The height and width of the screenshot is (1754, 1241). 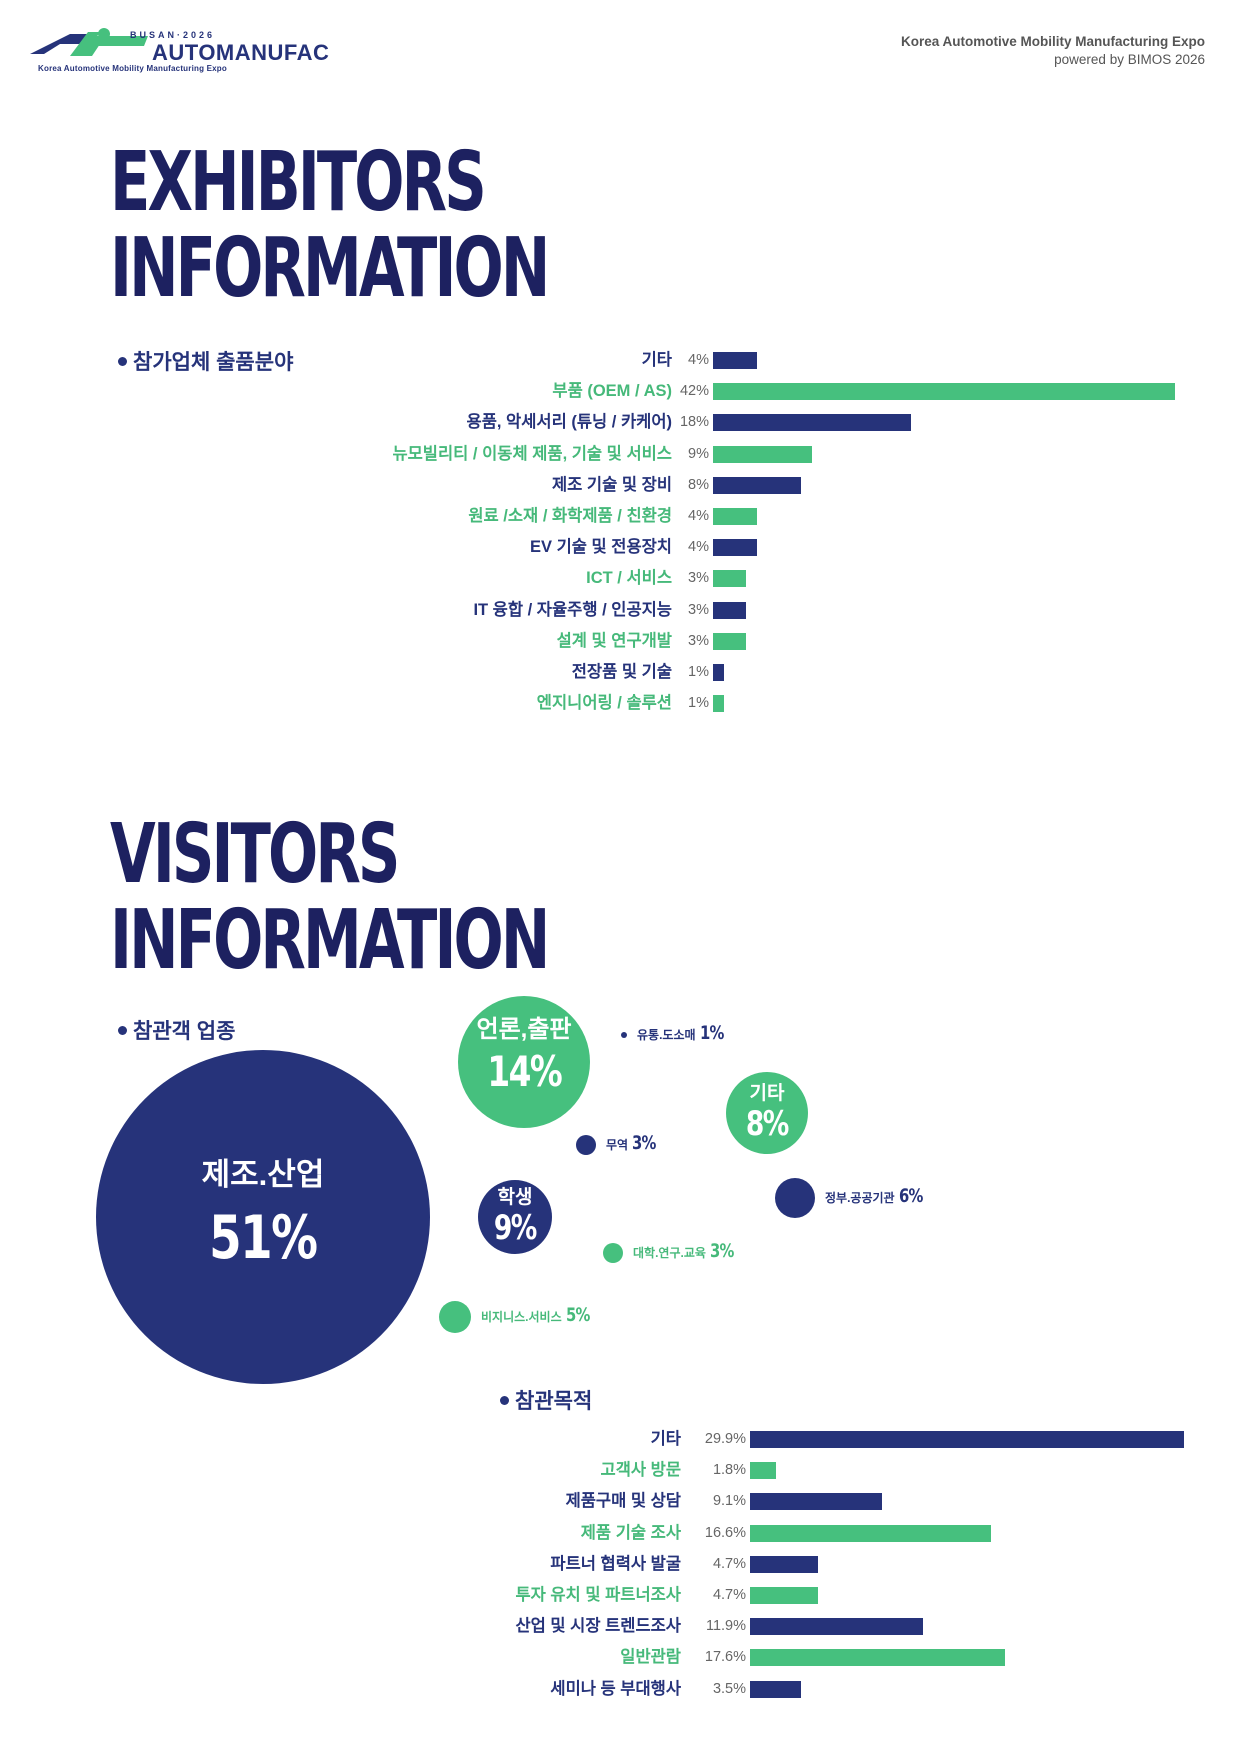 What do you see at coordinates (532, 453) in the screenshot?
I see `bar-category-label: 뉴모빌리티 / 이동체 제품, 기술 및 서비스` at bounding box center [532, 453].